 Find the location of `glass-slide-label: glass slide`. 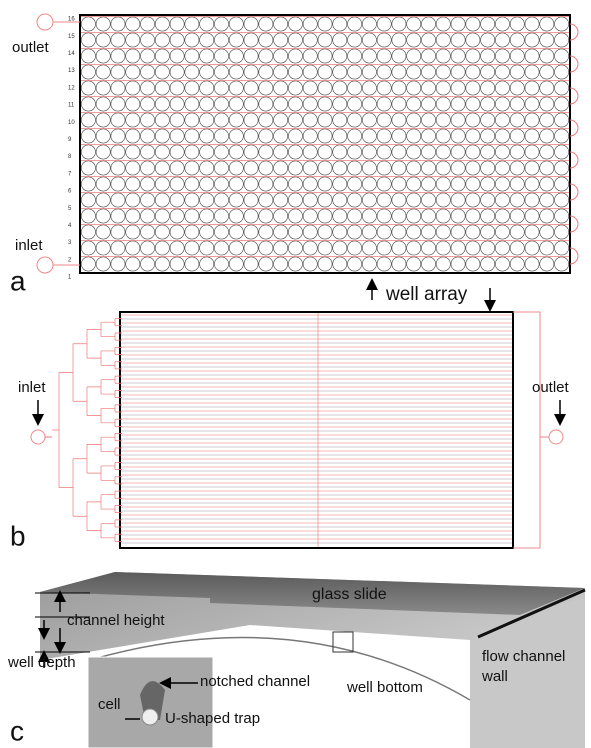

glass-slide-label: glass slide is located at coordinates (349, 594).